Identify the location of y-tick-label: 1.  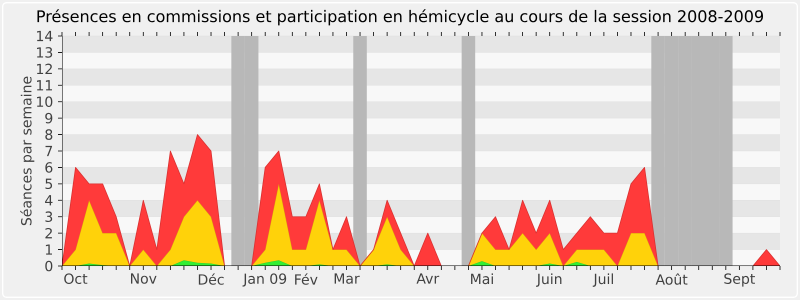
(49, 249).